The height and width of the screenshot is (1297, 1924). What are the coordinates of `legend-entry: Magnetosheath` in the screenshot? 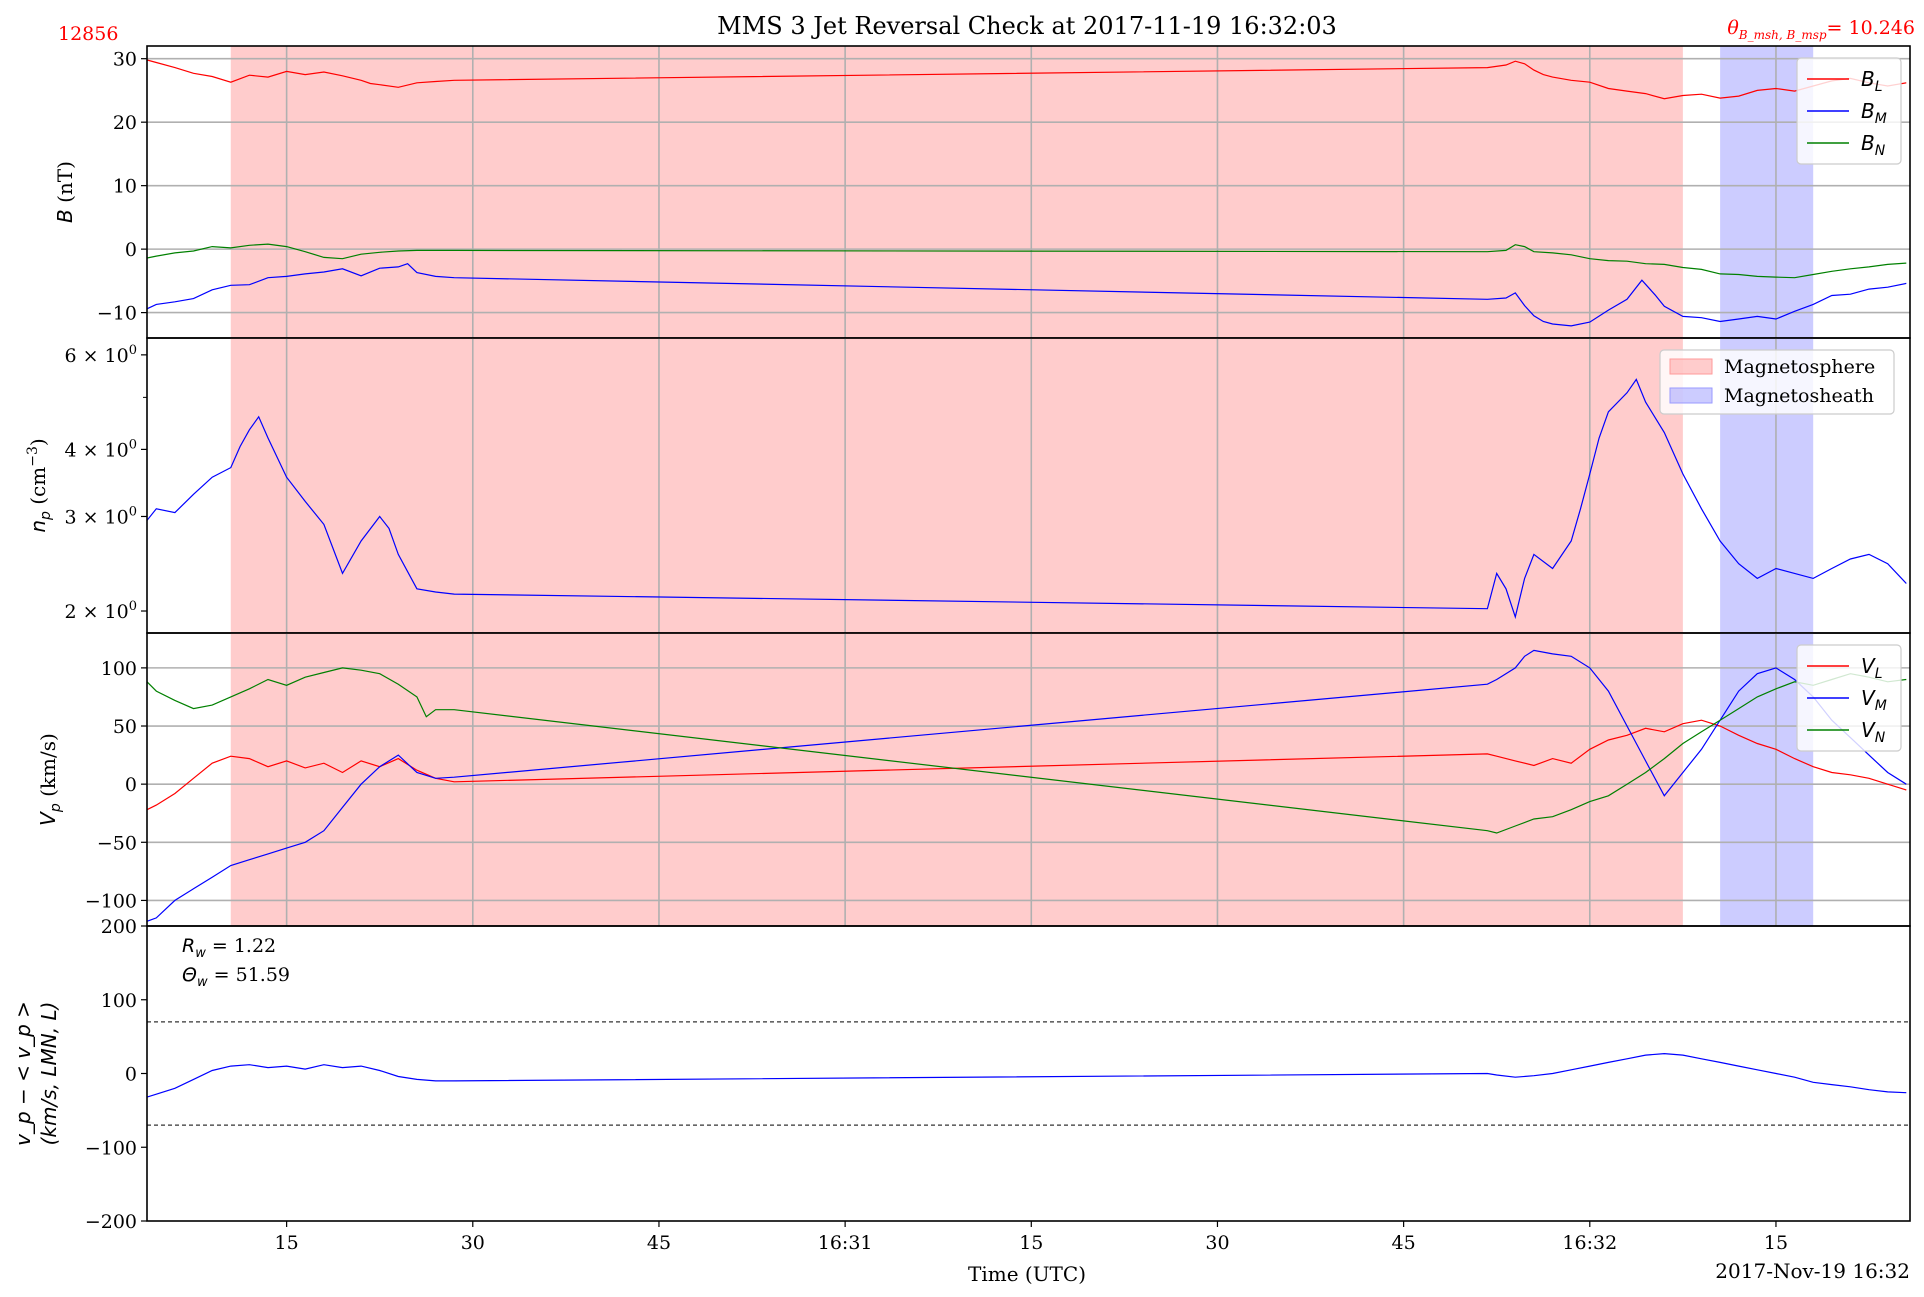 It's located at (1799, 396).